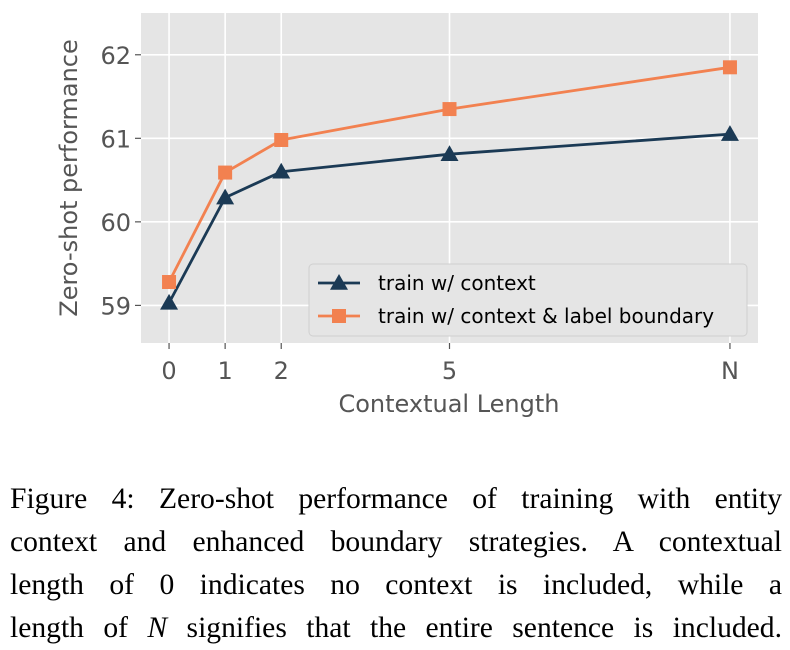  Describe the element at coordinates (69, 177) in the screenshot. I see `y-axis-label: Zero-shot performance` at that location.